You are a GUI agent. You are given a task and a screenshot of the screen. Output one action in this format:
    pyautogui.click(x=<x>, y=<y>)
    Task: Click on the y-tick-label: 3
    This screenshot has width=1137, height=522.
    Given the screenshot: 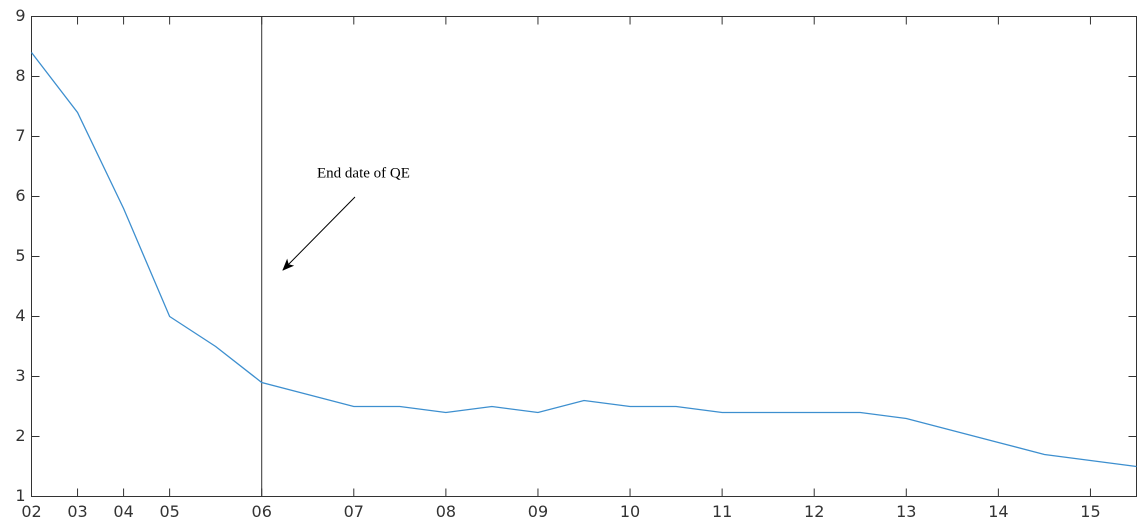 What is the action you would take?
    pyautogui.click(x=20, y=375)
    